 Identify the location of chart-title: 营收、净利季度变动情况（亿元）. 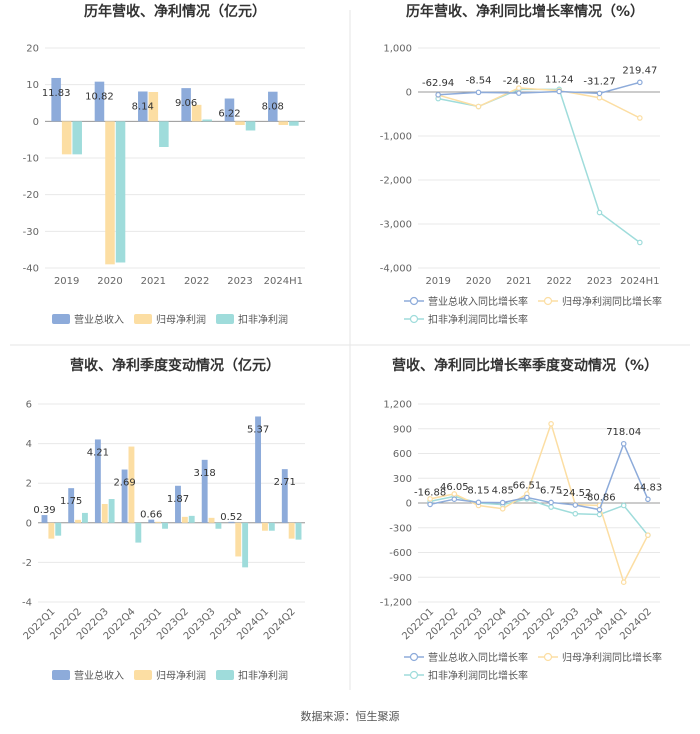
(175, 365).